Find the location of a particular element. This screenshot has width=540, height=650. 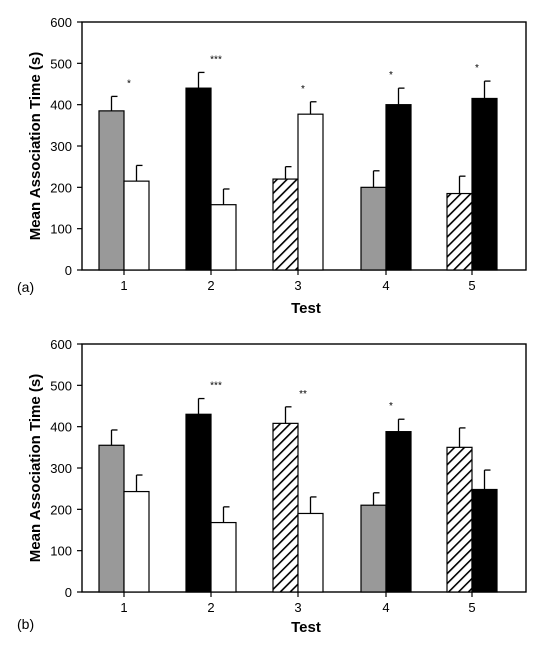

panel-label: (a) is located at coordinates (25, 287).